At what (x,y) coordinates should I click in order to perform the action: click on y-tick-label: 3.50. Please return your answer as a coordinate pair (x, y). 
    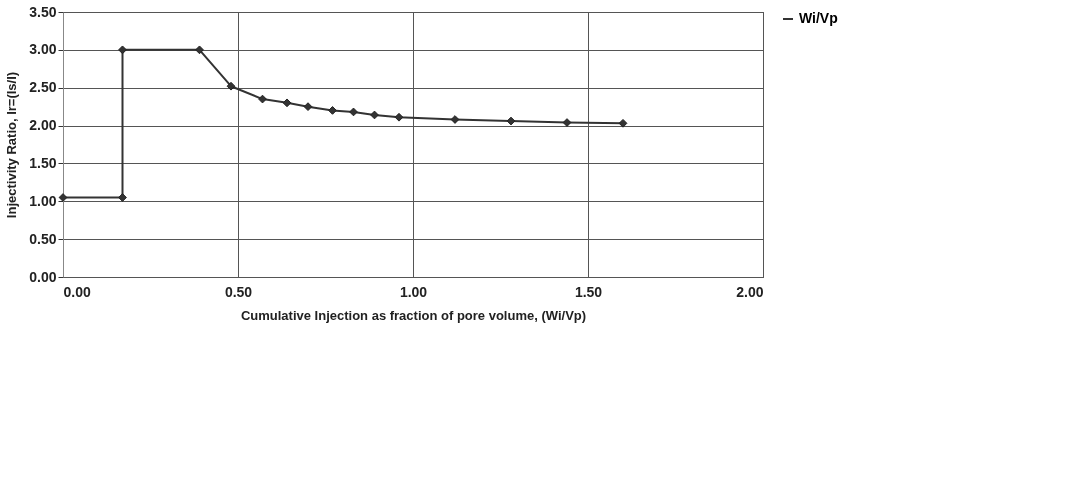
    Looking at the image, I should click on (43, 11).